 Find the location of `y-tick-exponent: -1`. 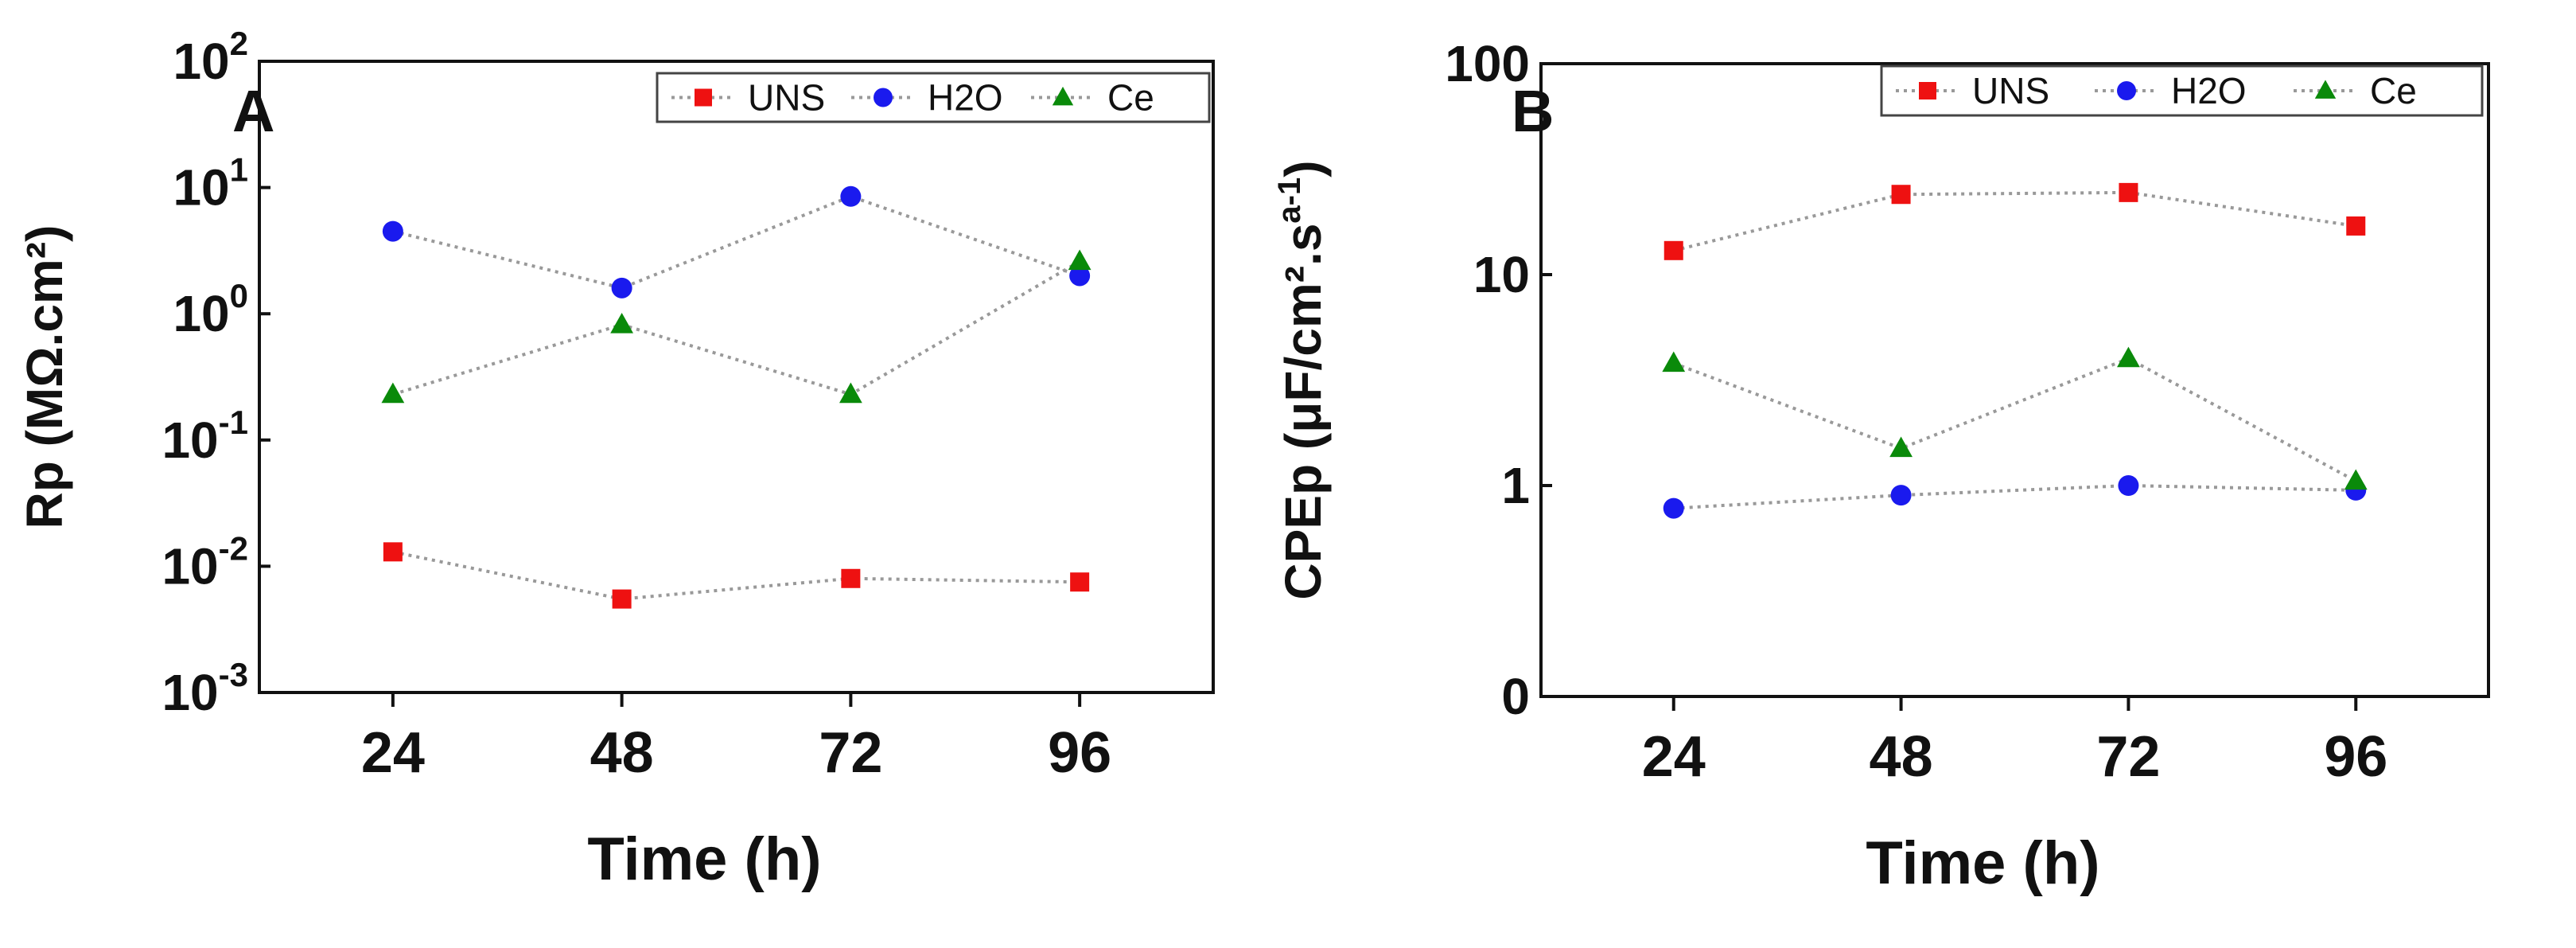

y-tick-exponent: -1 is located at coordinates (234, 423).